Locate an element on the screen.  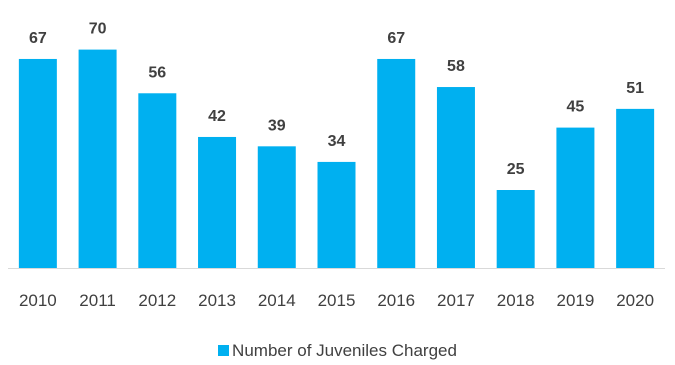
x-tick-label-2014: 2014 is located at coordinates (277, 300).